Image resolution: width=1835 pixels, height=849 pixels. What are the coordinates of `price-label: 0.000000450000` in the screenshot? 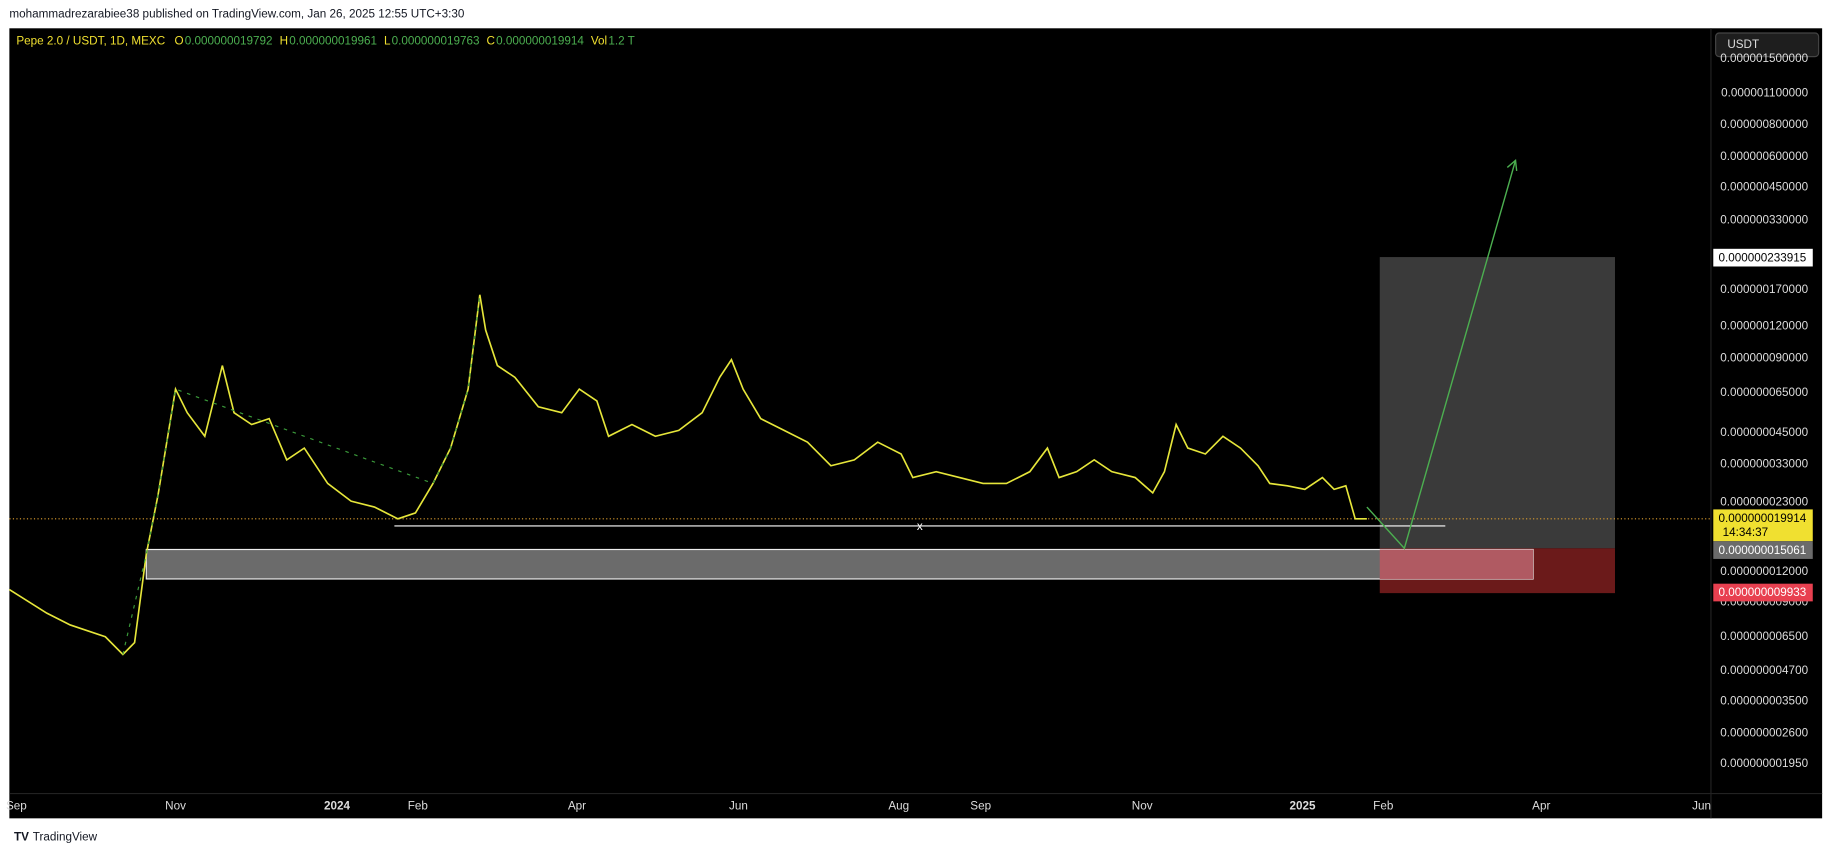 It's located at (1764, 187).